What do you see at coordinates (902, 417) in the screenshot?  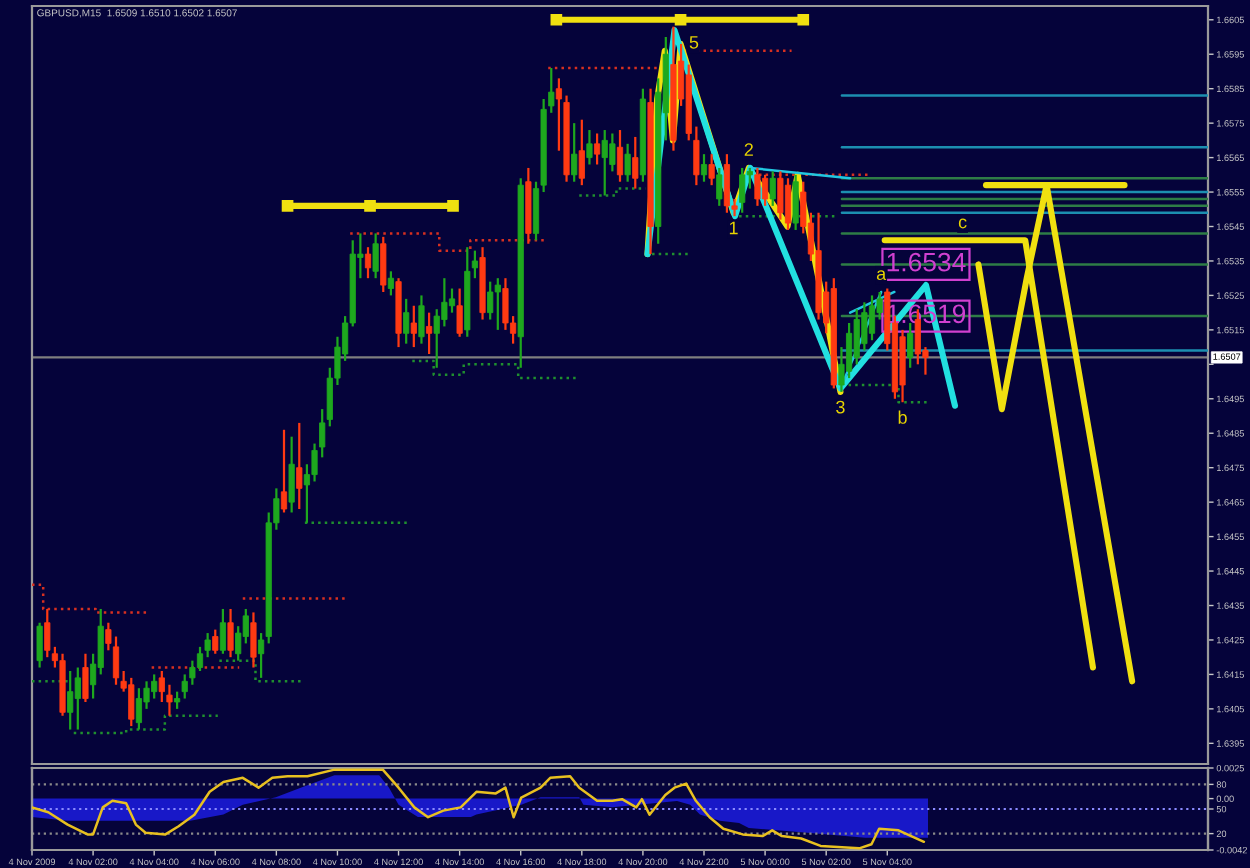 I see `annotation: b` at bounding box center [902, 417].